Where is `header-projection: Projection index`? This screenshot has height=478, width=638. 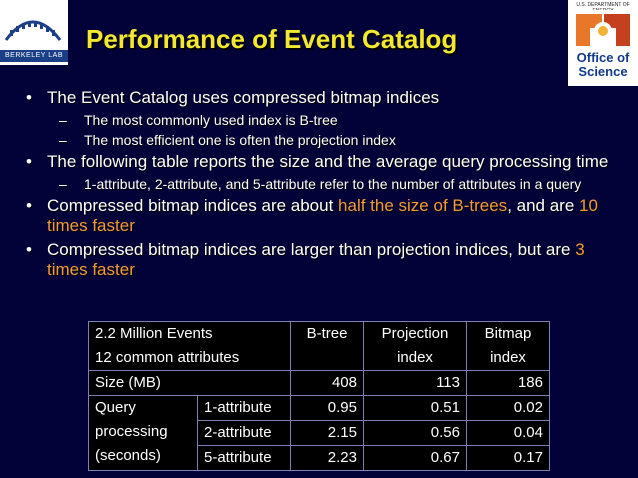
header-projection: Projection index is located at coordinates (415, 346).